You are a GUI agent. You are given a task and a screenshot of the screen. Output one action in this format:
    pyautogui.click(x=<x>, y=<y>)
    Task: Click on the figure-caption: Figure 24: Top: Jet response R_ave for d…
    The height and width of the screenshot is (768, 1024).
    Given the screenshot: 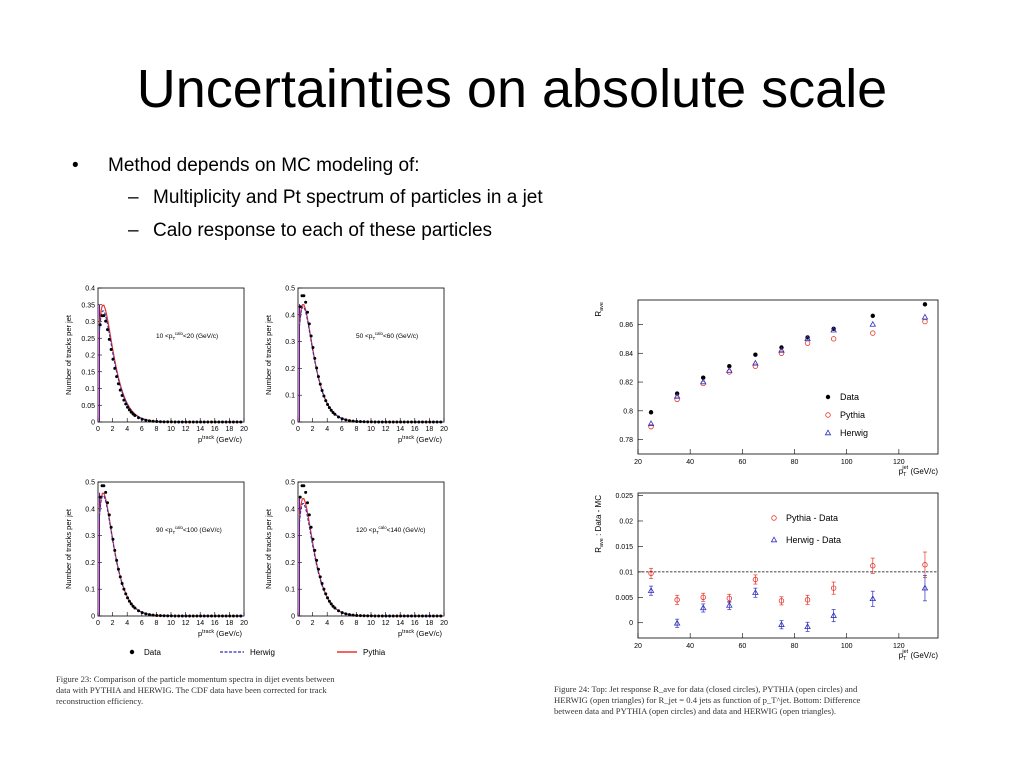 What is the action you would take?
    pyautogui.click(x=706, y=689)
    